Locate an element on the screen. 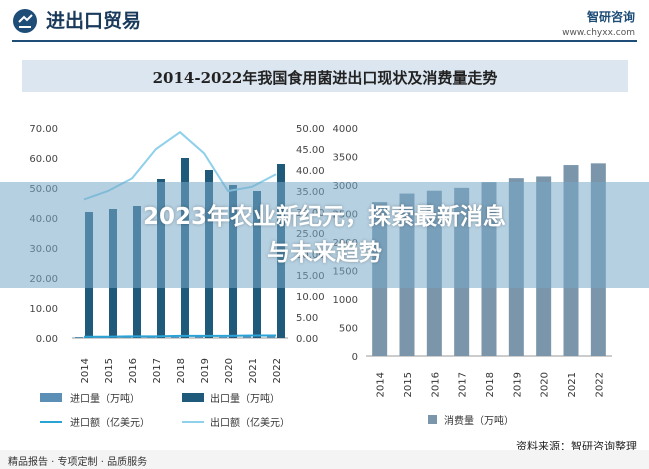  trade-icon is located at coordinates (25, 21).